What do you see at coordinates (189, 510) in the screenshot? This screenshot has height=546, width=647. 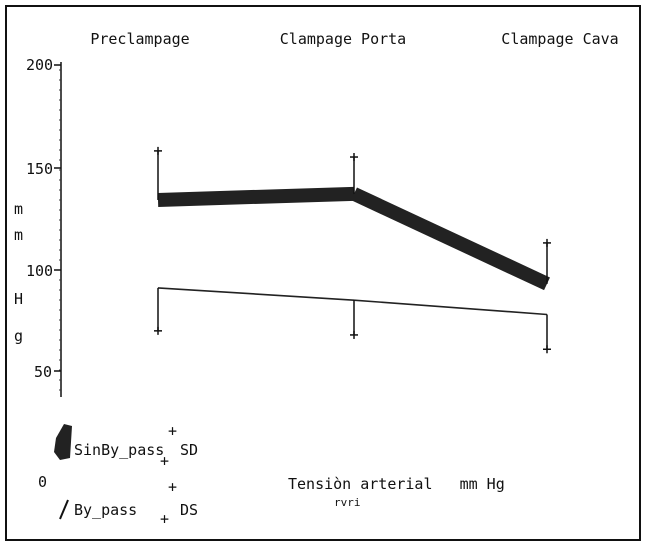 I see `legend-stat-ds: DS` at bounding box center [189, 510].